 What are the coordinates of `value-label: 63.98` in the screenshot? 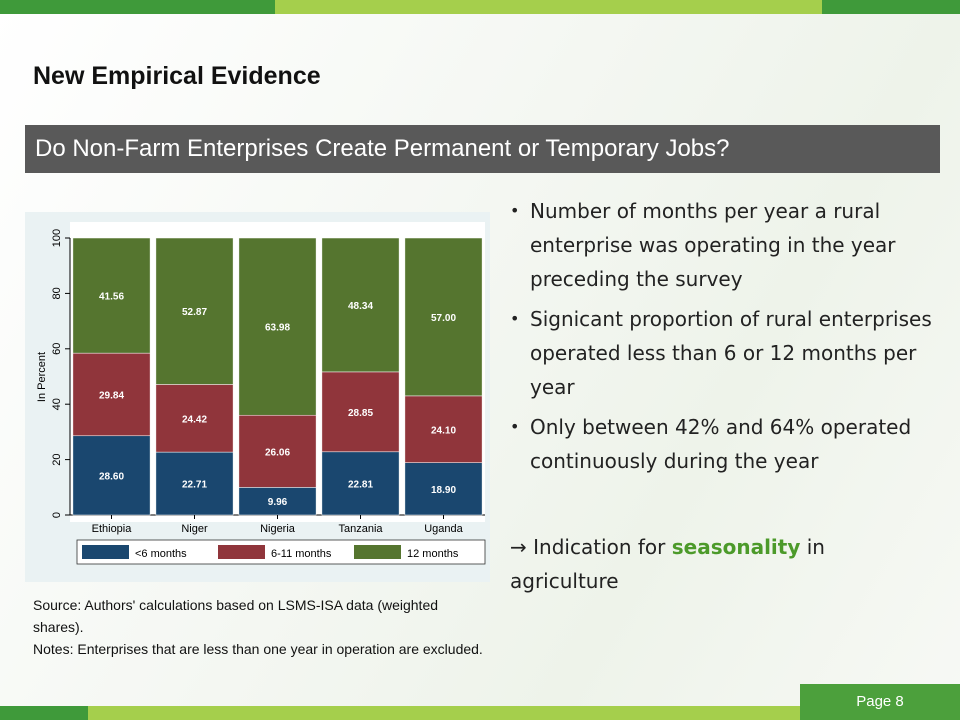 It's located at (277, 328).